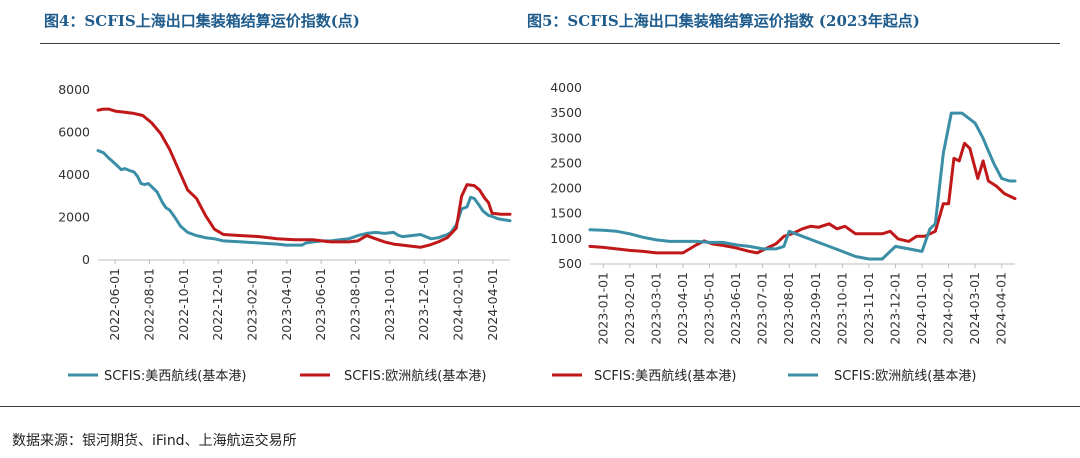 The image size is (1080, 458). Describe the element at coordinates (183, 304) in the screenshot. I see `x-tick-label: 2022-10-01` at that location.